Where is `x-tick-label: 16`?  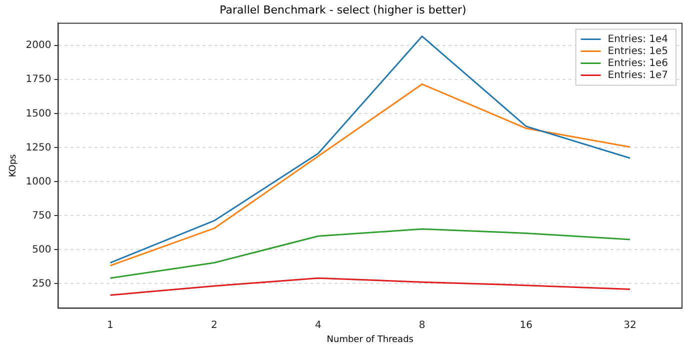 x-tick-label: 16 is located at coordinates (526, 325).